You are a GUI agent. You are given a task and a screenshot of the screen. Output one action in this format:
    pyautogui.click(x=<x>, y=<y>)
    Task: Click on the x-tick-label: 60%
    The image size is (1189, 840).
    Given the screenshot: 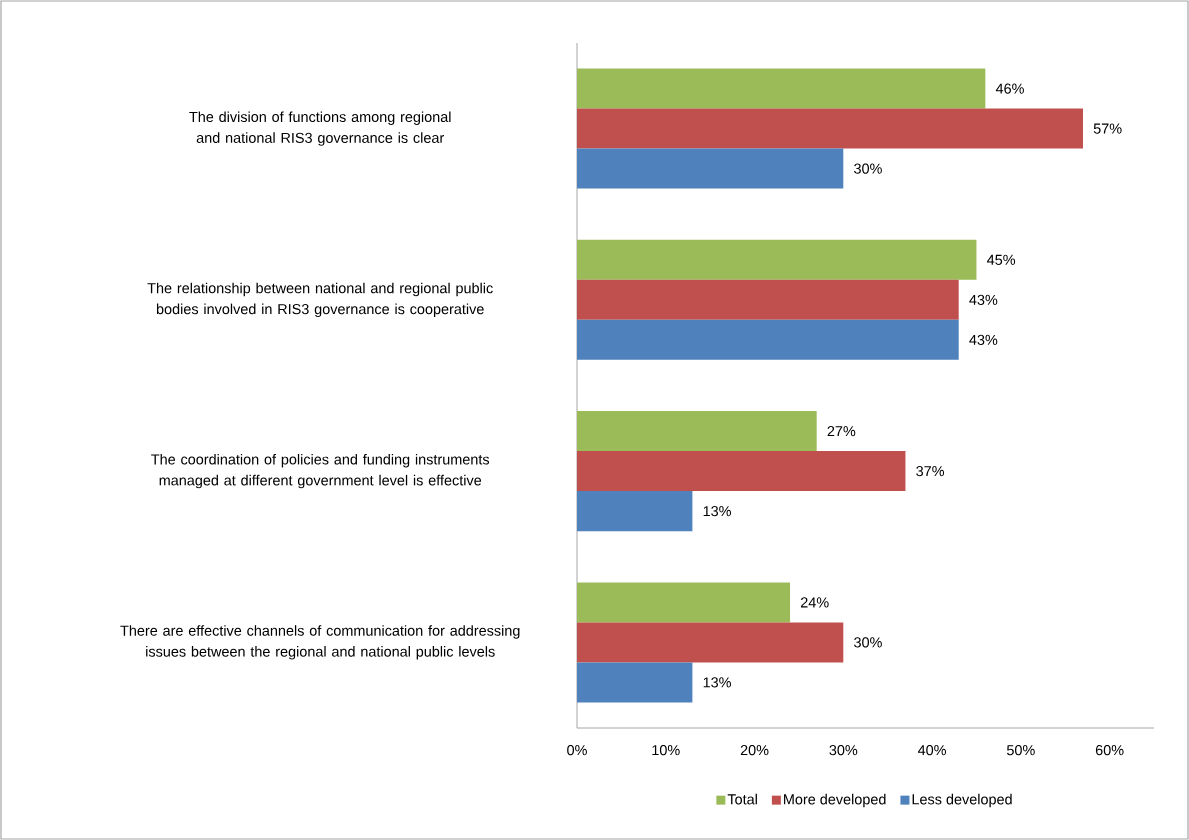 What is the action you would take?
    pyautogui.click(x=1109, y=750)
    